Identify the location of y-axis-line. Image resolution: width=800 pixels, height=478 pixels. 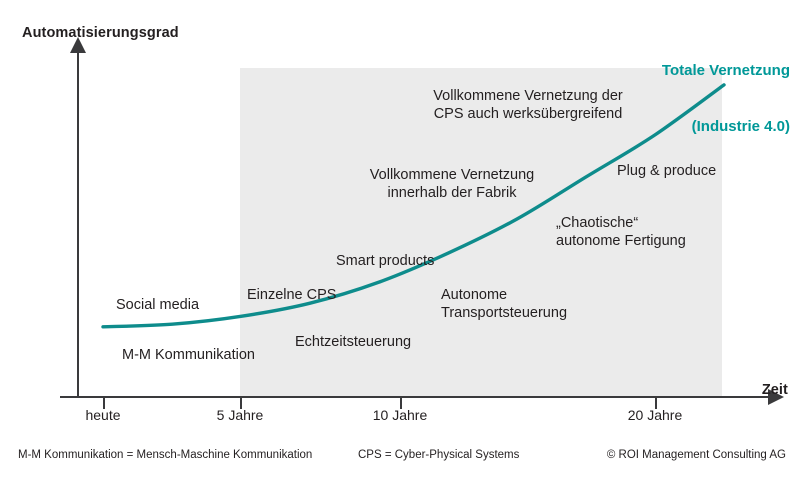
(78, 224).